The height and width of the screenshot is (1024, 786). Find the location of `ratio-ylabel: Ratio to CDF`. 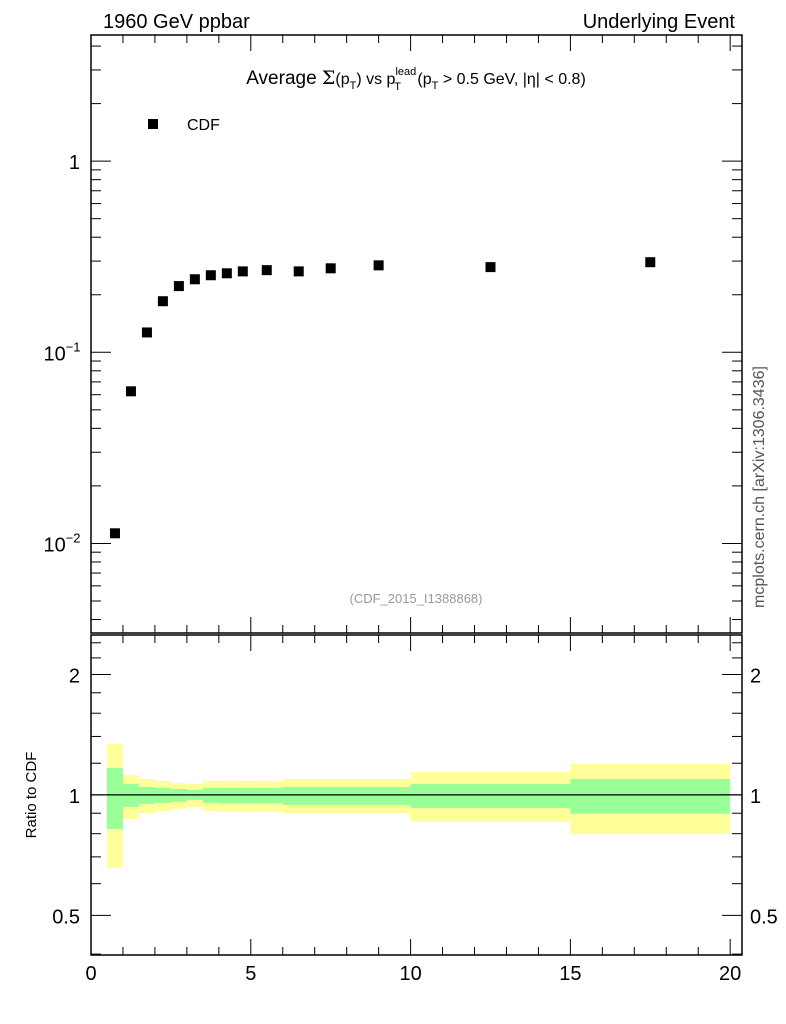

ratio-ylabel: Ratio to CDF is located at coordinates (31, 795).